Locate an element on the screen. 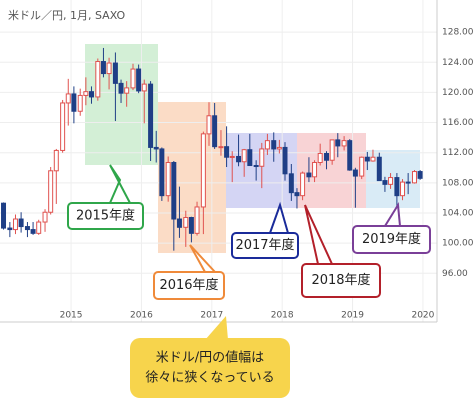 The image size is (475, 403). x-tick-label: 2017 is located at coordinates (211, 316).